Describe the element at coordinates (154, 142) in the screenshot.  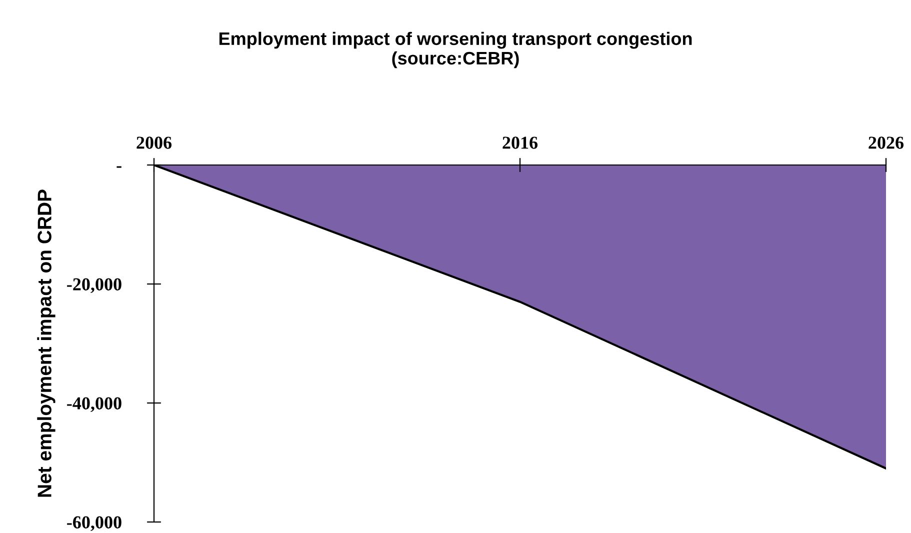
I see `x-tick-label: 2006` at that location.